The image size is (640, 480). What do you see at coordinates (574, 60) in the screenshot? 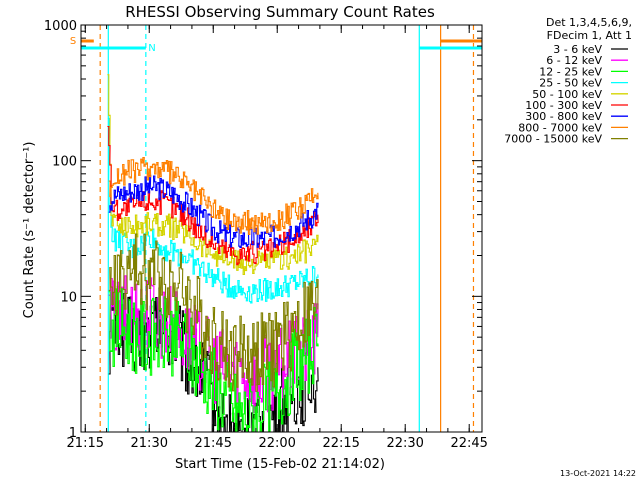
I see `legend-label-1: 6 - 12 keV` at bounding box center [574, 60].